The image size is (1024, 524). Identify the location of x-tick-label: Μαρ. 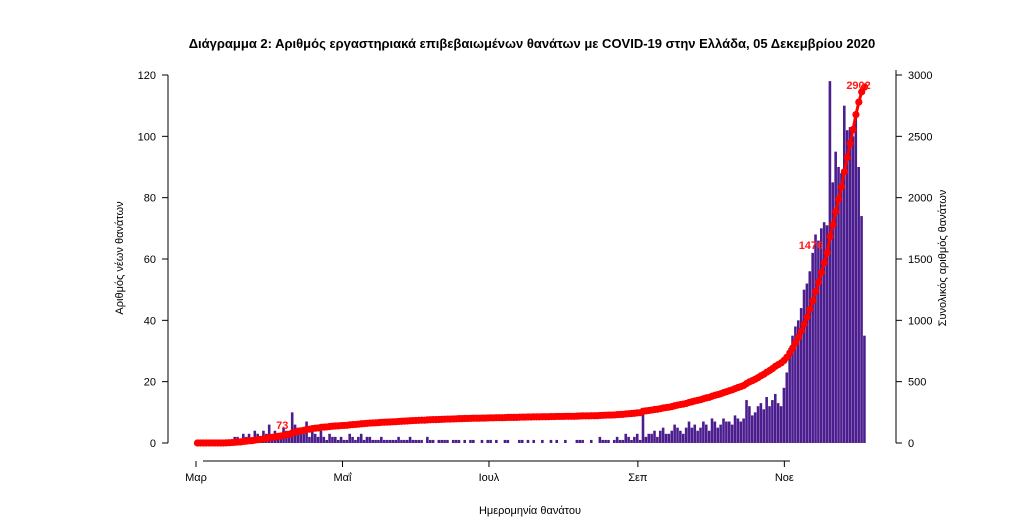
(196, 478).